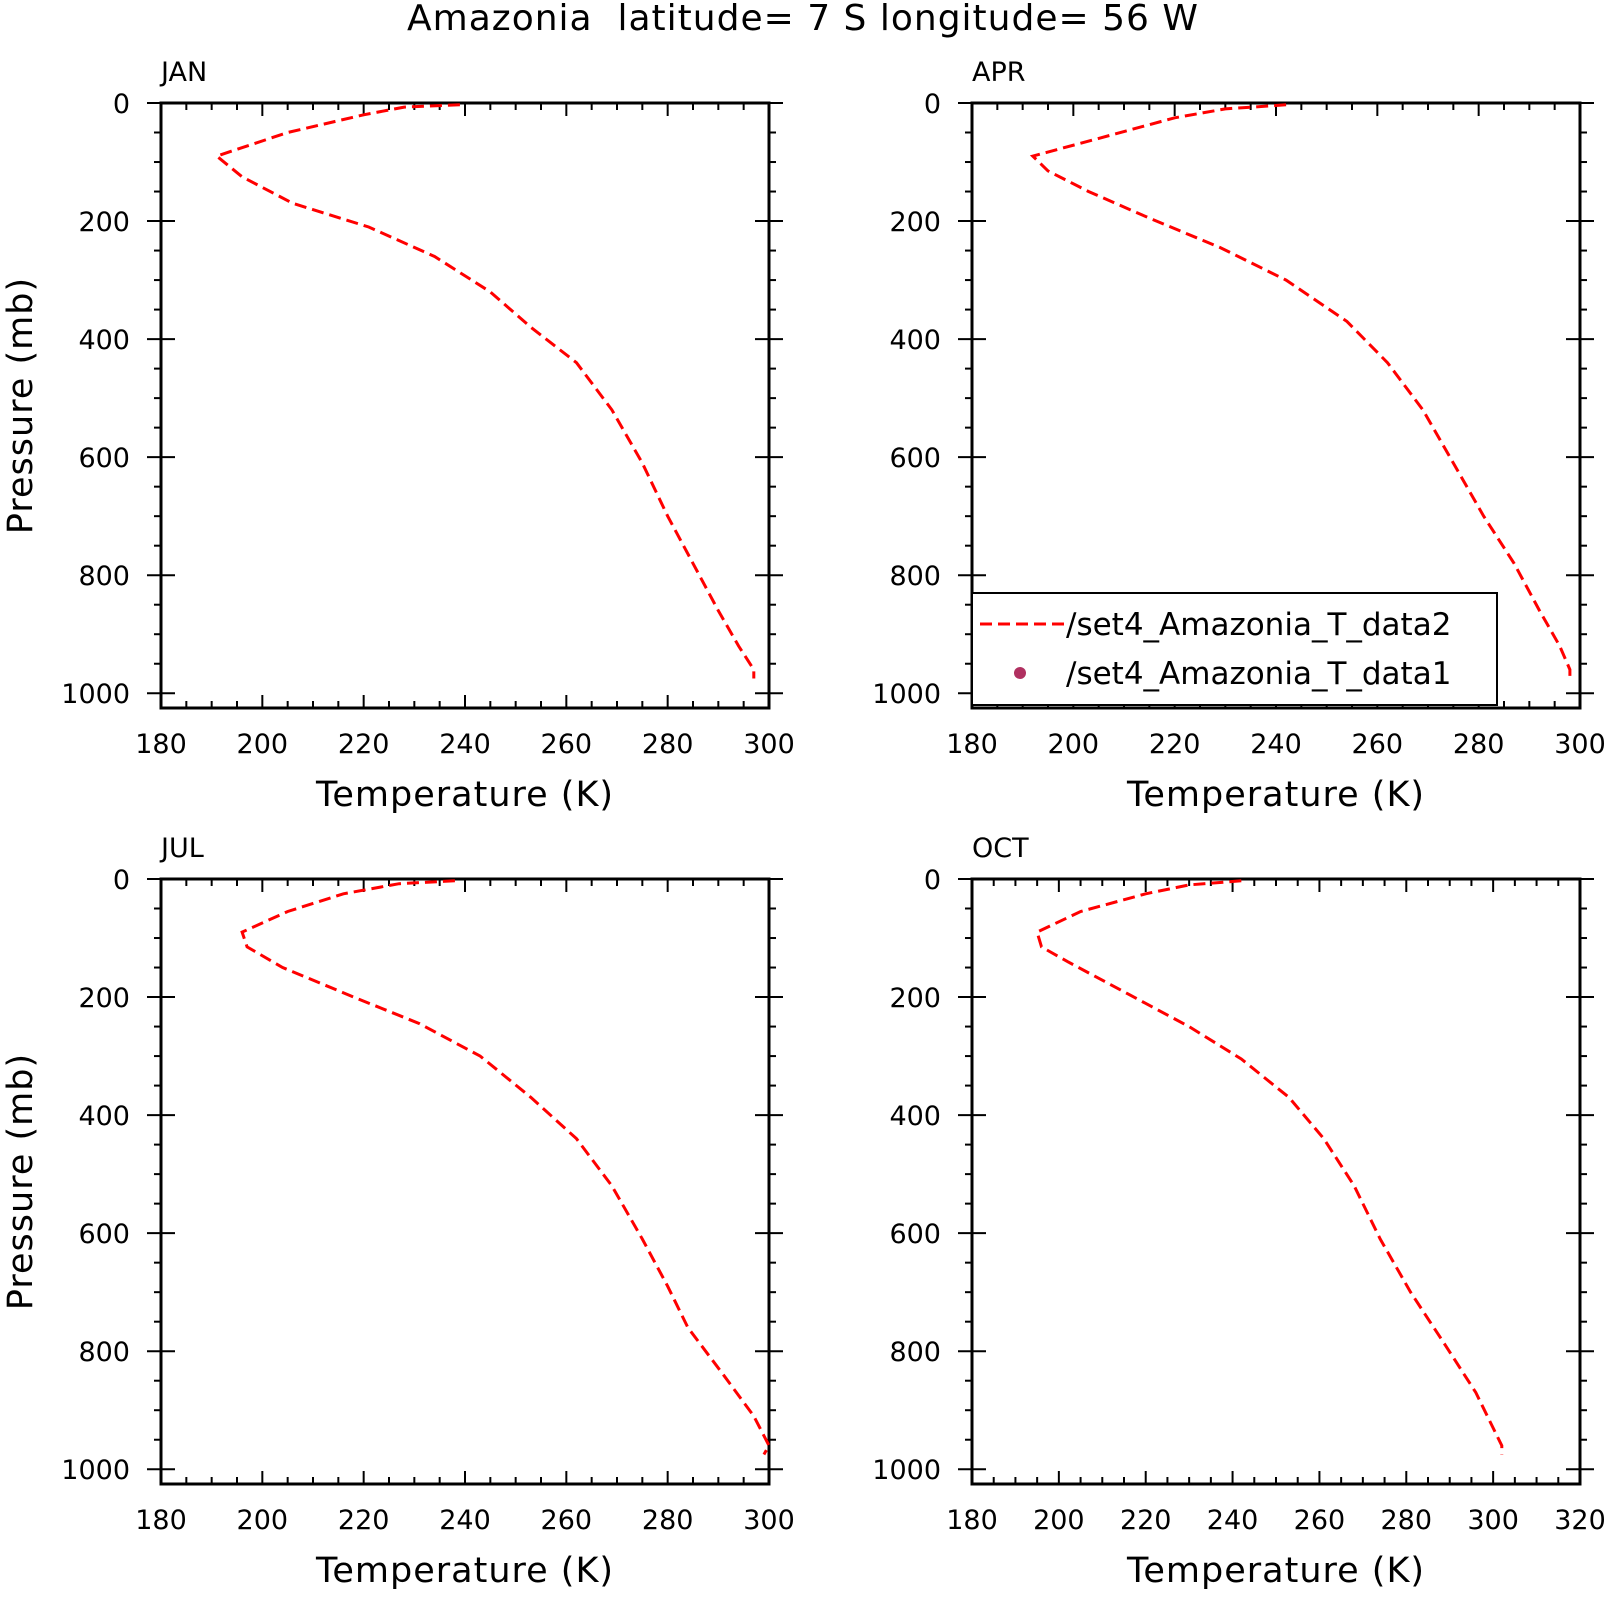 Image resolution: width=1606 pixels, height=1600 pixels. Describe the element at coordinates (1580, 1520) in the screenshot. I see `x-tick-label: 320` at that location.